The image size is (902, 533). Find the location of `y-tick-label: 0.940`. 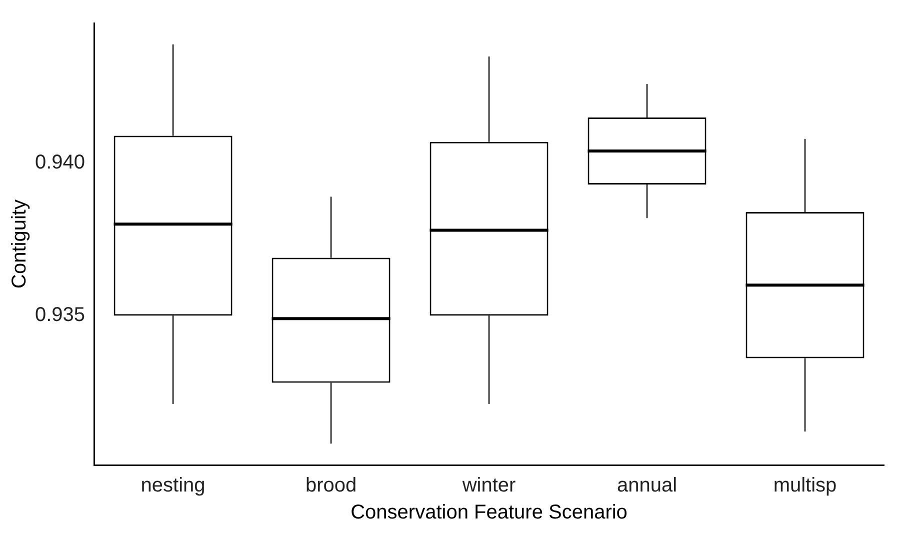

y-tick-label: 0.940 is located at coordinates (60, 163).